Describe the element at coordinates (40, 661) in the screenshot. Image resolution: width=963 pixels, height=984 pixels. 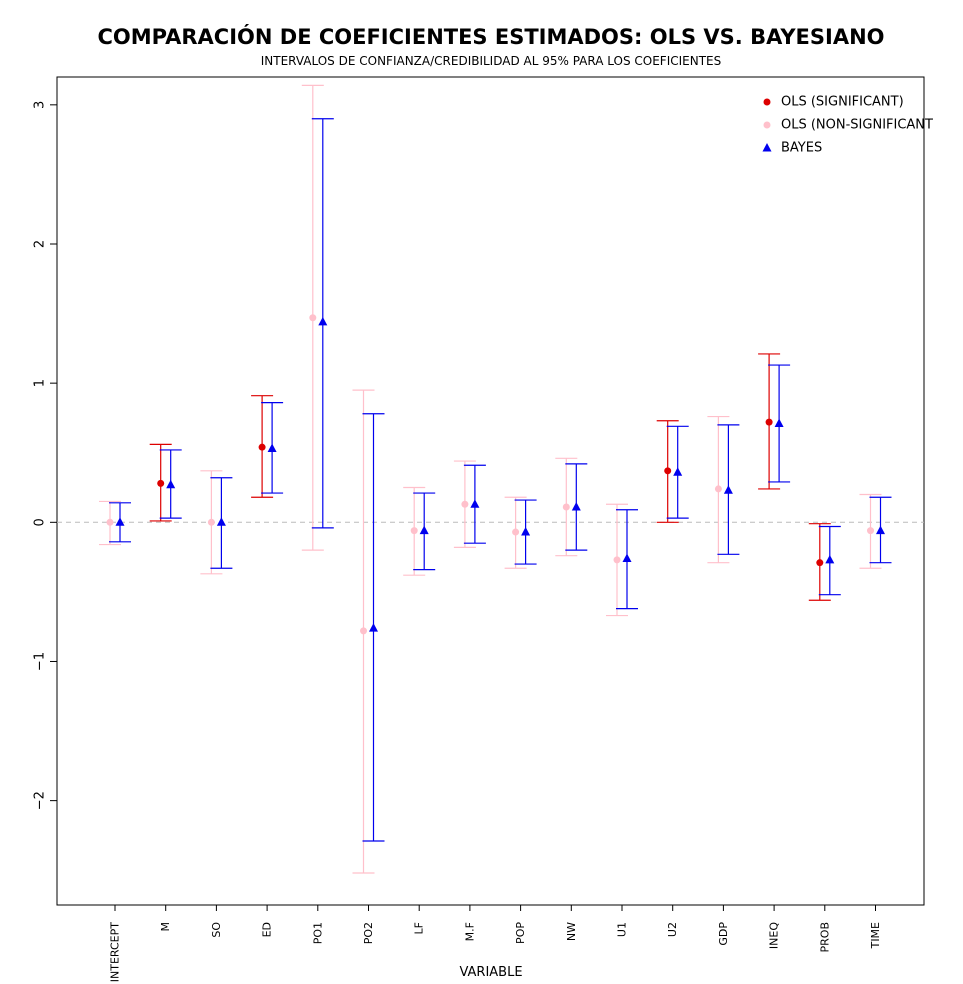
I see `y-tick-label: −1` at that location.